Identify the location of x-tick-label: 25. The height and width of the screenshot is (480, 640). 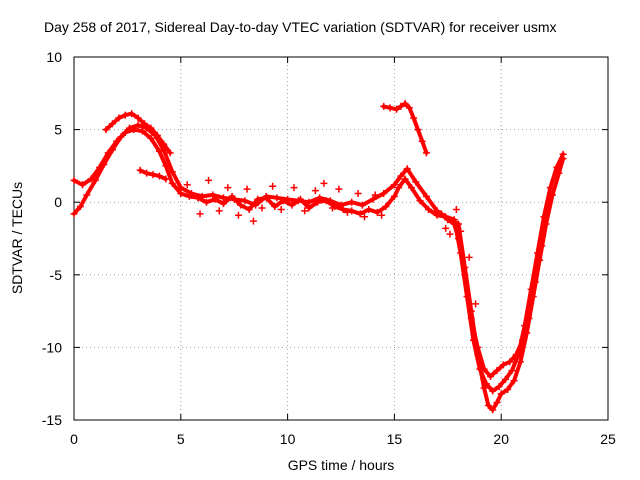
(608, 439).